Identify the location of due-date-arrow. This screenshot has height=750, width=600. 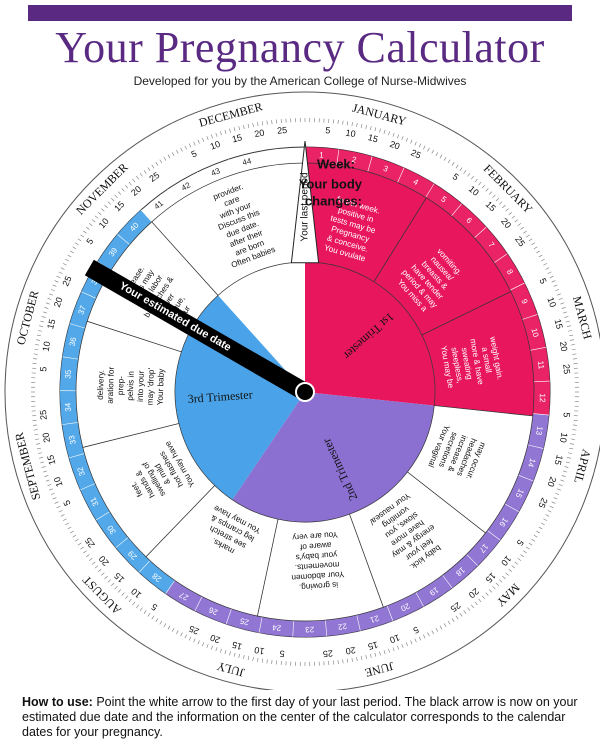
(197, 329).